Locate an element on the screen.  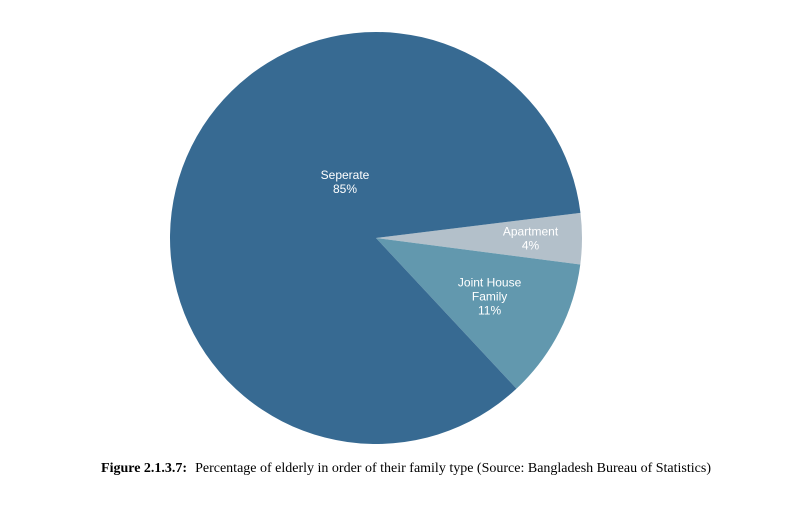
pie-slice-apartment is located at coordinates (479, 238).